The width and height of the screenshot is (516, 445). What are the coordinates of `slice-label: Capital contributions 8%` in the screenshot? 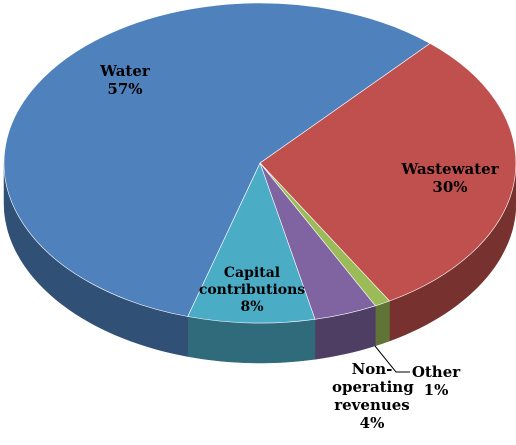 It's located at (252, 290).